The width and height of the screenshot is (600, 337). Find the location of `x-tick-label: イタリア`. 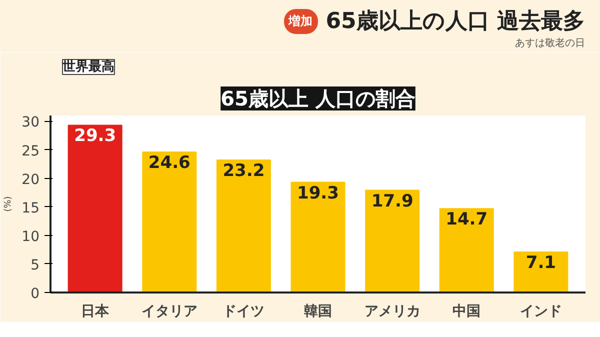

x-tick-label: イタリア is located at coordinates (169, 312).